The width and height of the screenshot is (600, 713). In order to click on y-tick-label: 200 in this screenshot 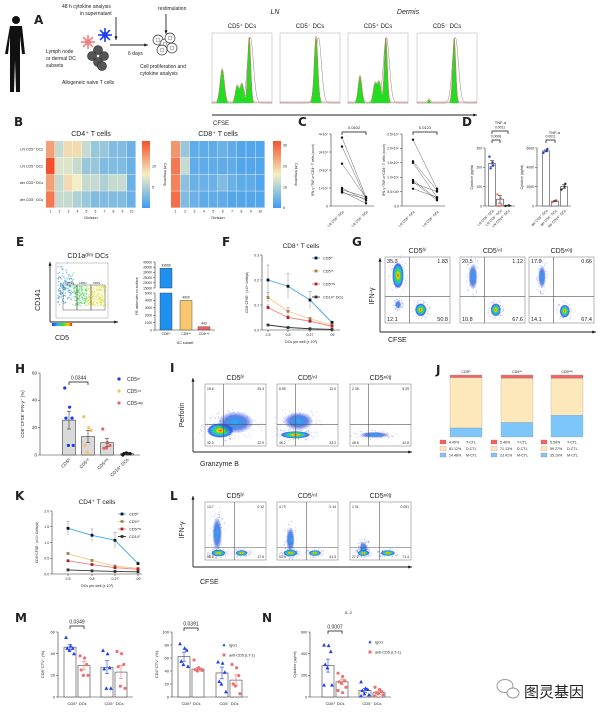, I will do `click(479, 168)`.